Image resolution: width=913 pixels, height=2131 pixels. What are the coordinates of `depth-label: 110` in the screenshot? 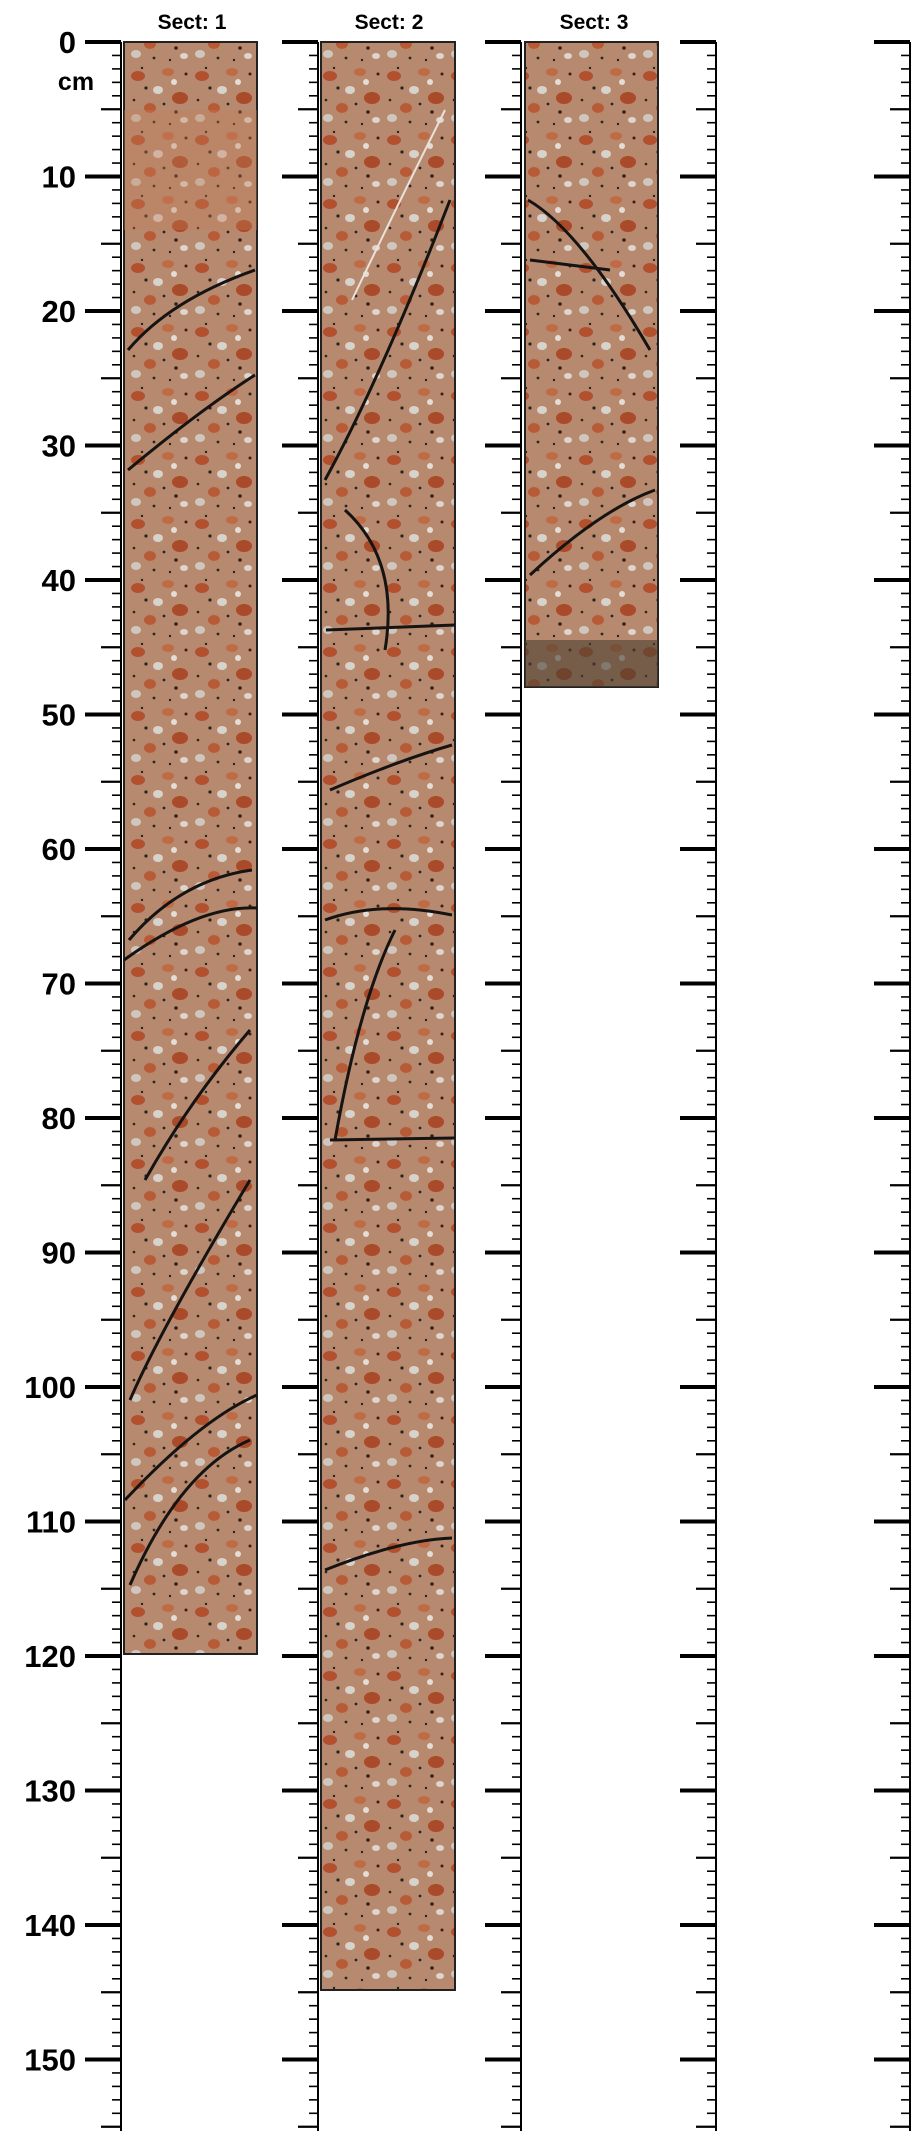 It's located at (51, 1522).